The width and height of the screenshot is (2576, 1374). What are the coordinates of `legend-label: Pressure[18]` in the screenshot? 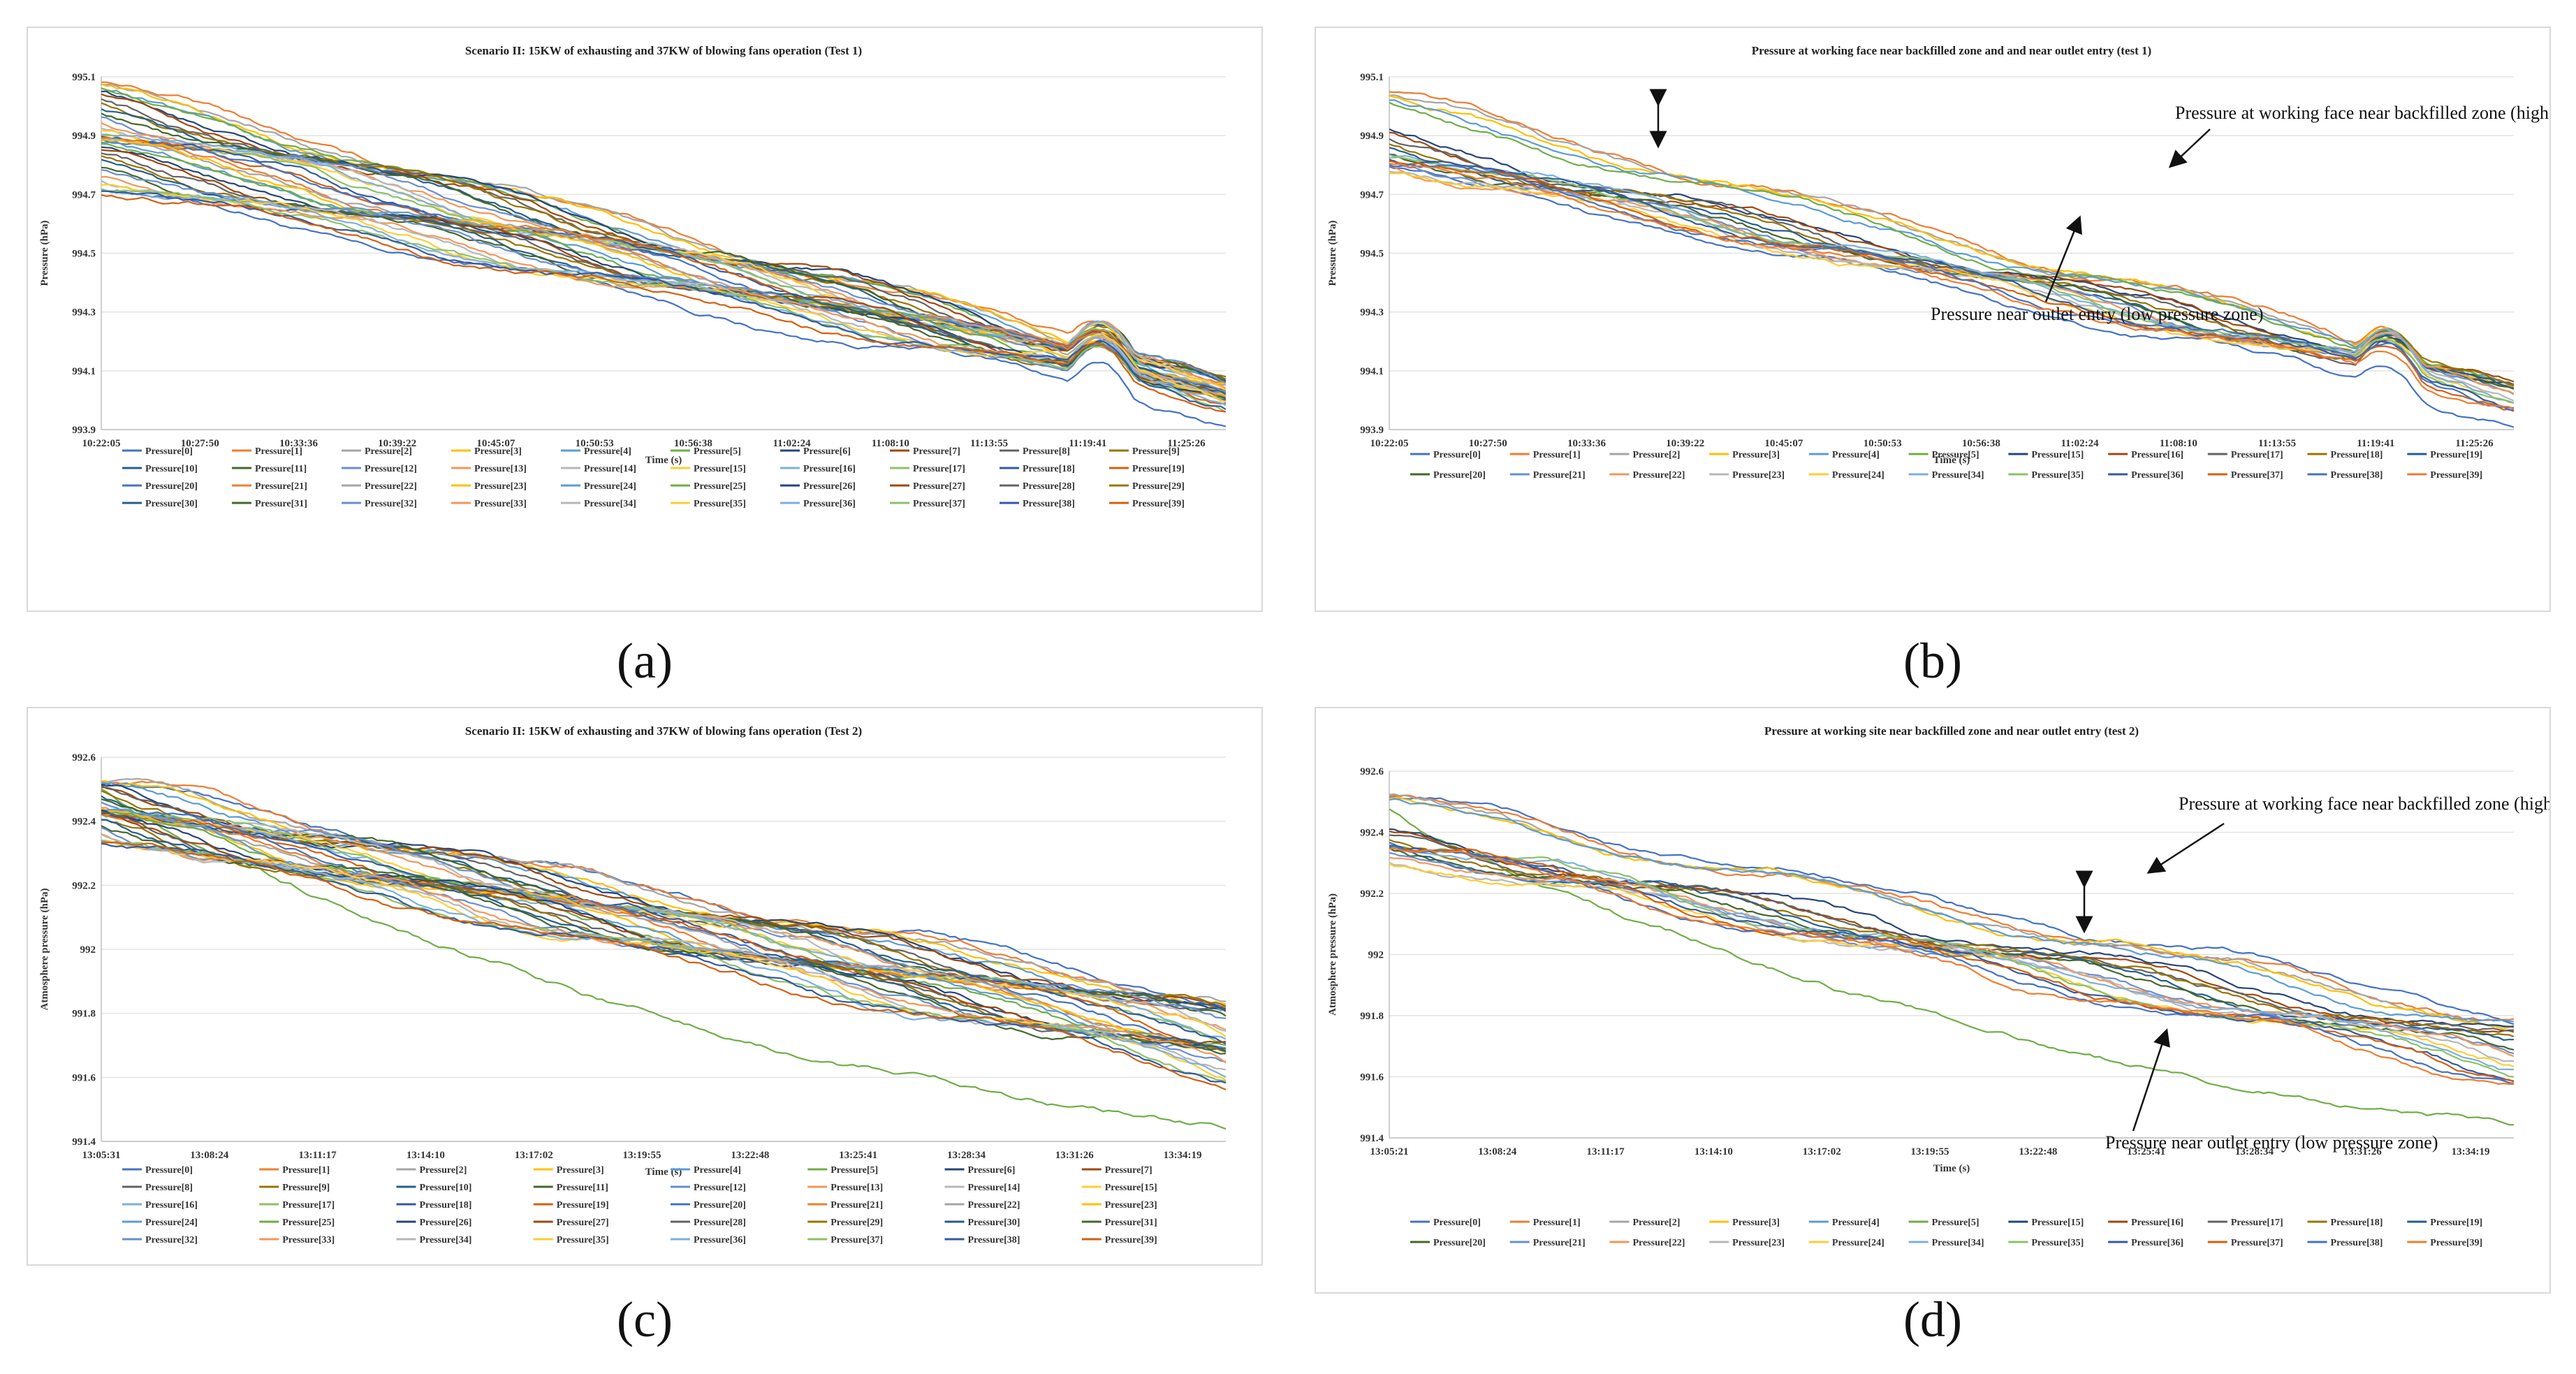 It's located at (2357, 455).